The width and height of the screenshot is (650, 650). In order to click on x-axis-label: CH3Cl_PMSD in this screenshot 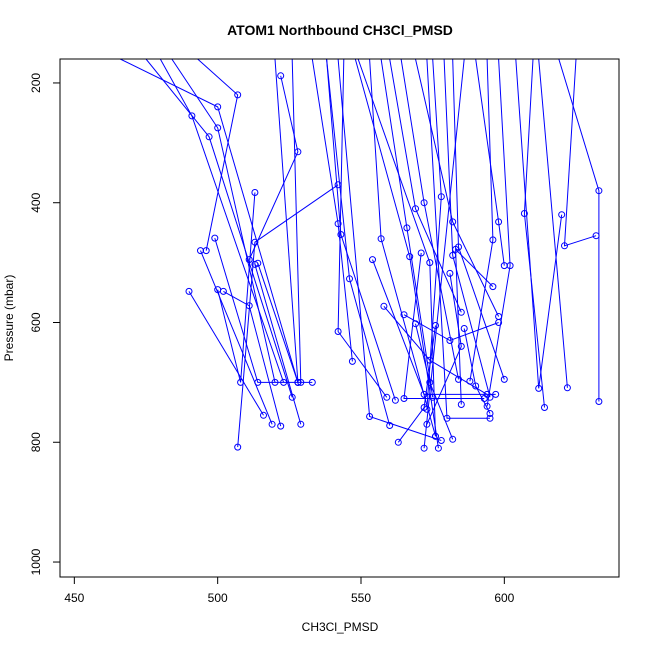, I will do `click(340, 627)`.